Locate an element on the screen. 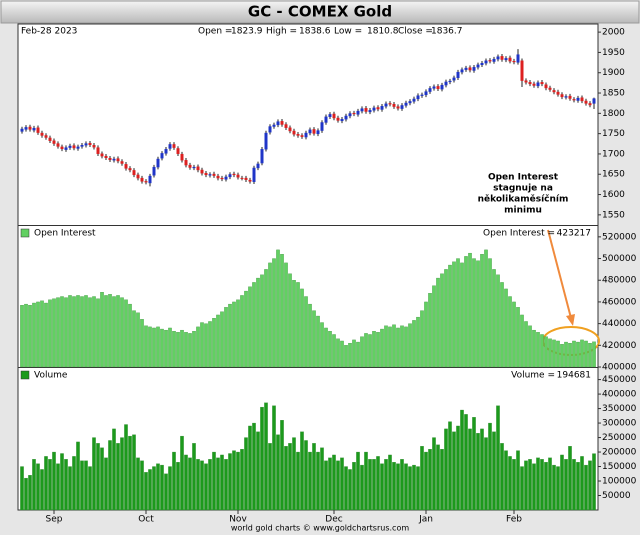 This screenshot has width=640, height=539. date-label: Feb-28 2023 is located at coordinates (49, 32).